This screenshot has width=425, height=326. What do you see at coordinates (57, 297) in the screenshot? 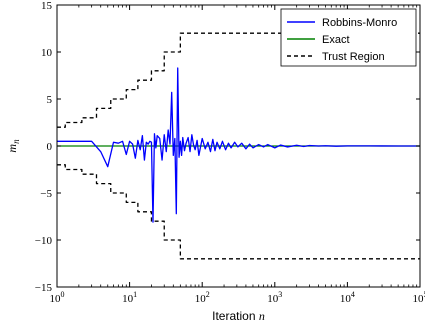
I see `x-tick-label: 10⁰` at bounding box center [57, 297].